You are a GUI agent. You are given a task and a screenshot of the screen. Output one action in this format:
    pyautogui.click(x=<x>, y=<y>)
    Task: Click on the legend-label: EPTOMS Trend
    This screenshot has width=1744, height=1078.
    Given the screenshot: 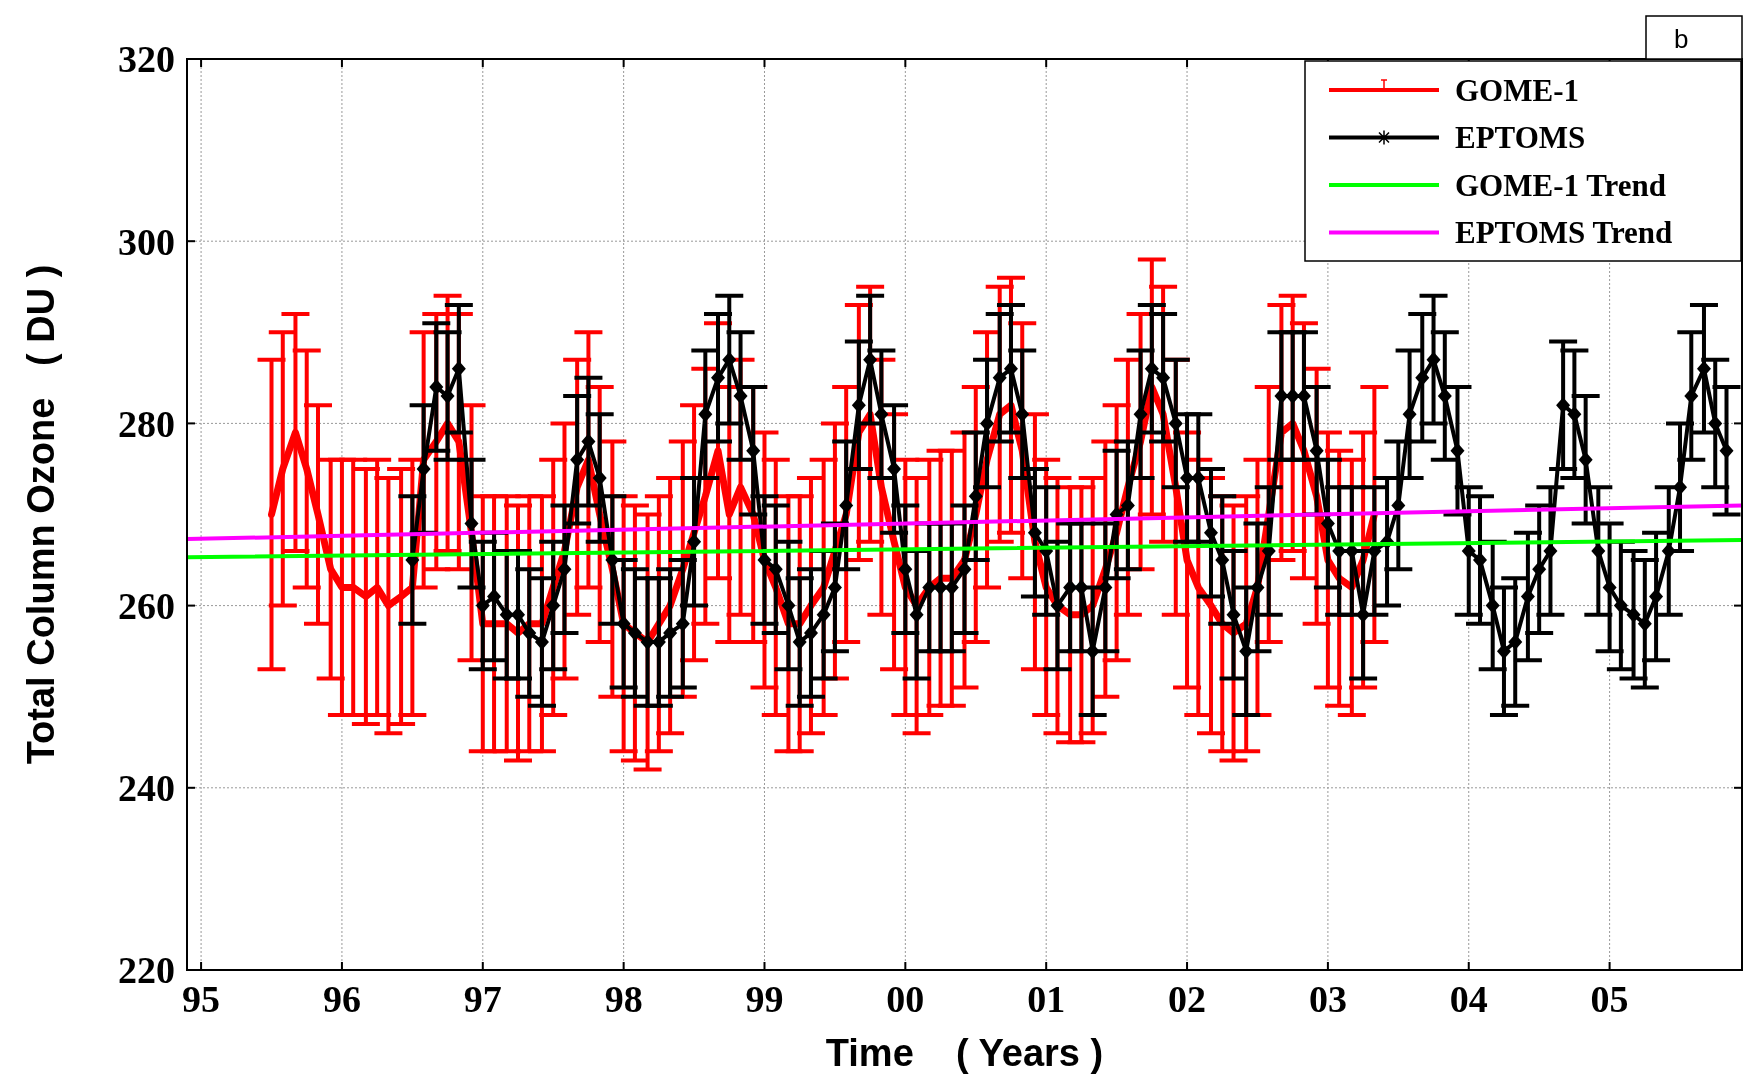 What is the action you would take?
    pyautogui.click(x=1564, y=233)
    